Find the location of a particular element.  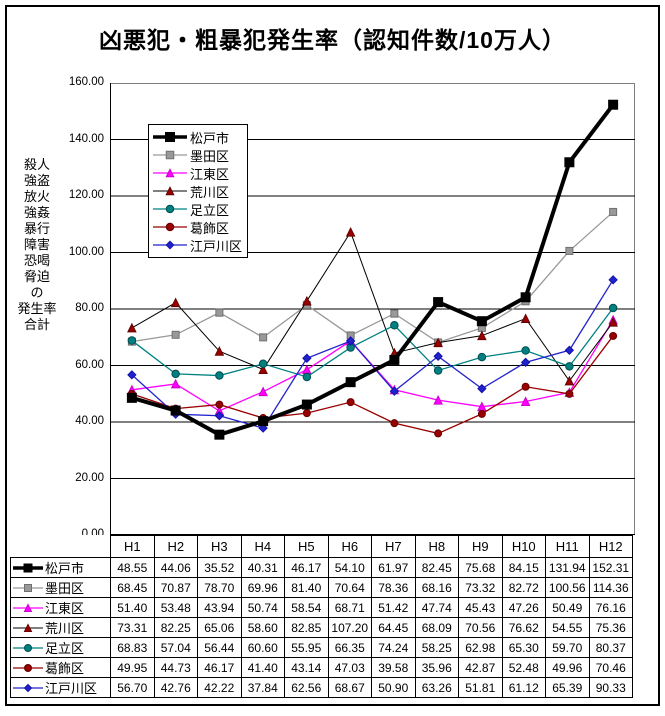

table-cell: 114.36 is located at coordinates (610, 587).